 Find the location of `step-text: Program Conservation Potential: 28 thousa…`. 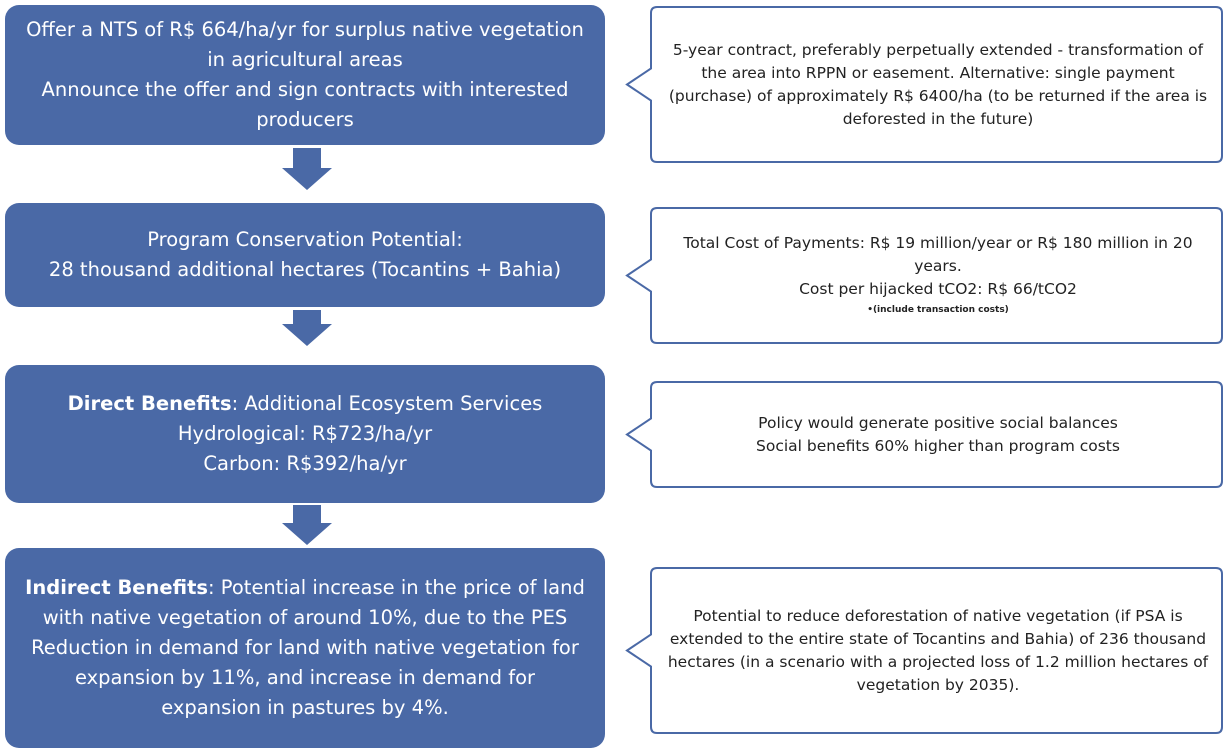

step-text: Program Conservation Potential: 28 thousa… is located at coordinates (305, 255).